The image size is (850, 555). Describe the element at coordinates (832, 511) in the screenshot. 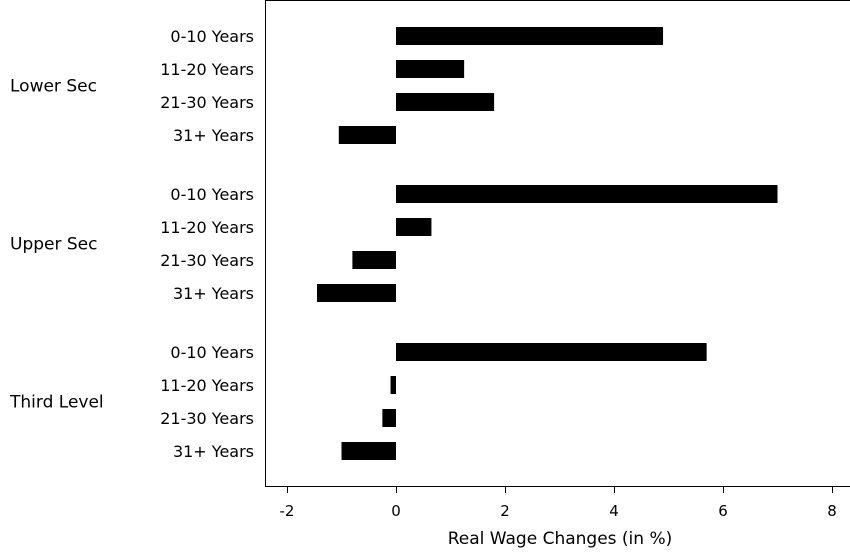

I see `x-tick-label: 8` at that location.